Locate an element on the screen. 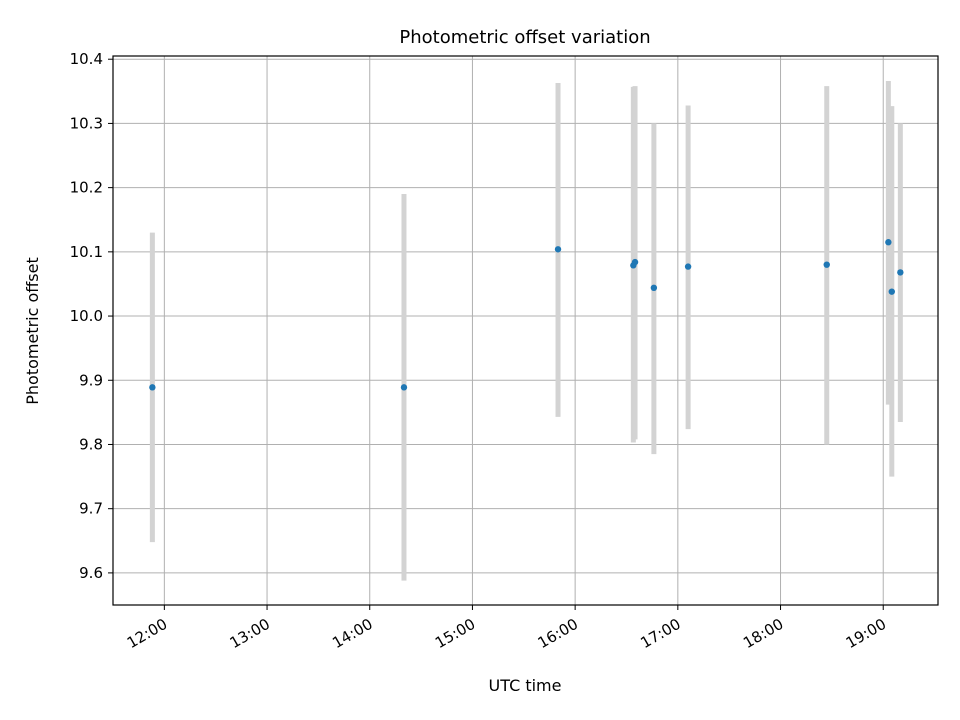 This screenshot has width=960, height=720. y-axis-label: Photometric offset is located at coordinates (32, 331).